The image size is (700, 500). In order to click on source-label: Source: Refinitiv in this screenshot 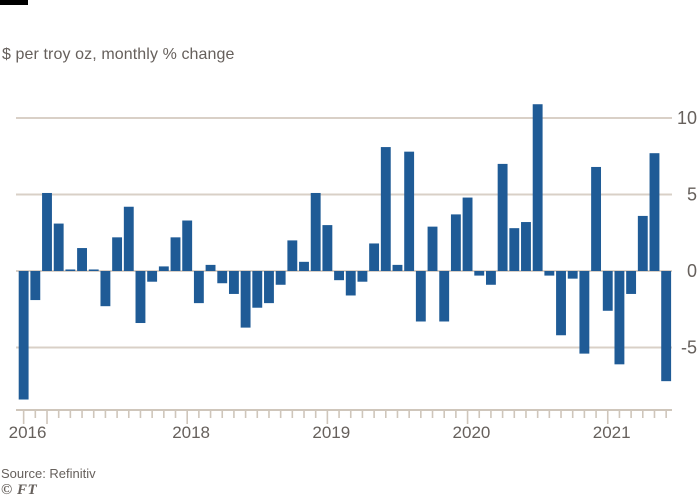, I will do `click(48, 473)`.